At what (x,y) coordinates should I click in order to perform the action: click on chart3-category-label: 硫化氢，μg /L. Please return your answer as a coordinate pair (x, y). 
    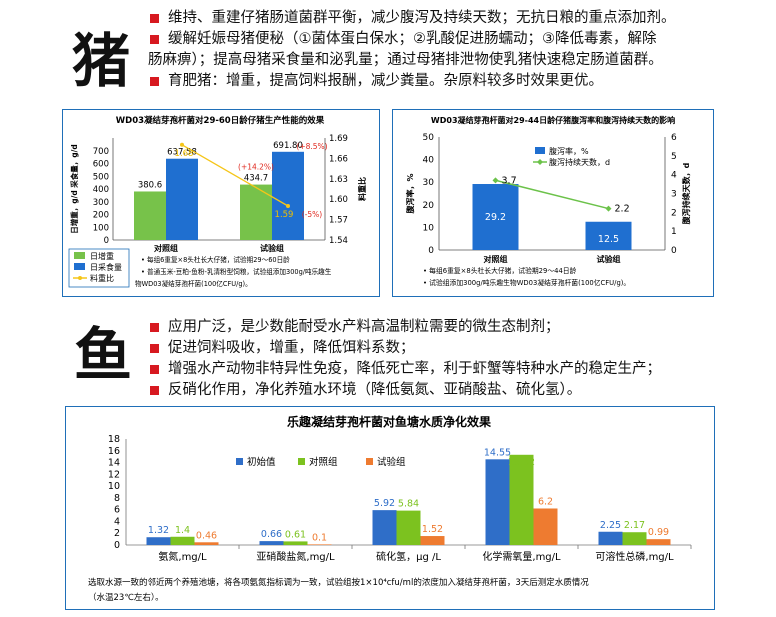
    Looking at the image, I should click on (408, 556).